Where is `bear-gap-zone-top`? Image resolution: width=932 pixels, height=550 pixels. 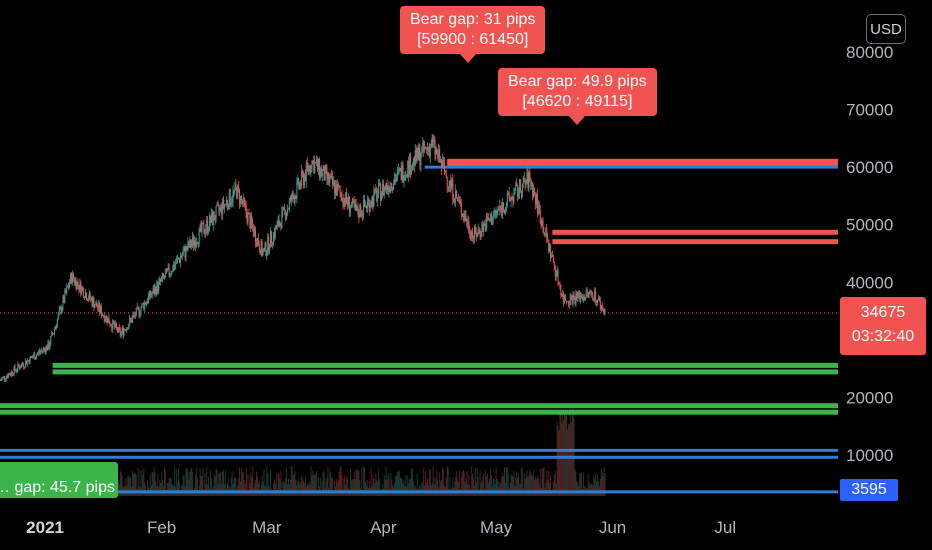
bear-gap-zone-top is located at coordinates (695, 232).